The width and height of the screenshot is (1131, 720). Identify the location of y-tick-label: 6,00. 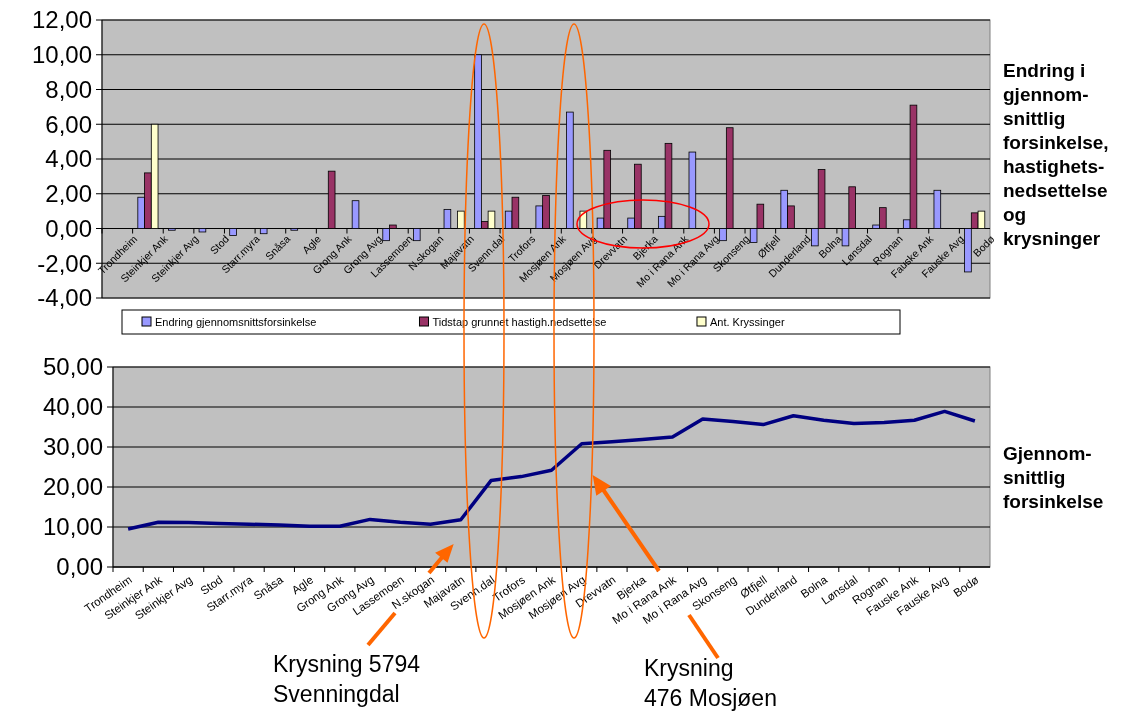
(68, 124).